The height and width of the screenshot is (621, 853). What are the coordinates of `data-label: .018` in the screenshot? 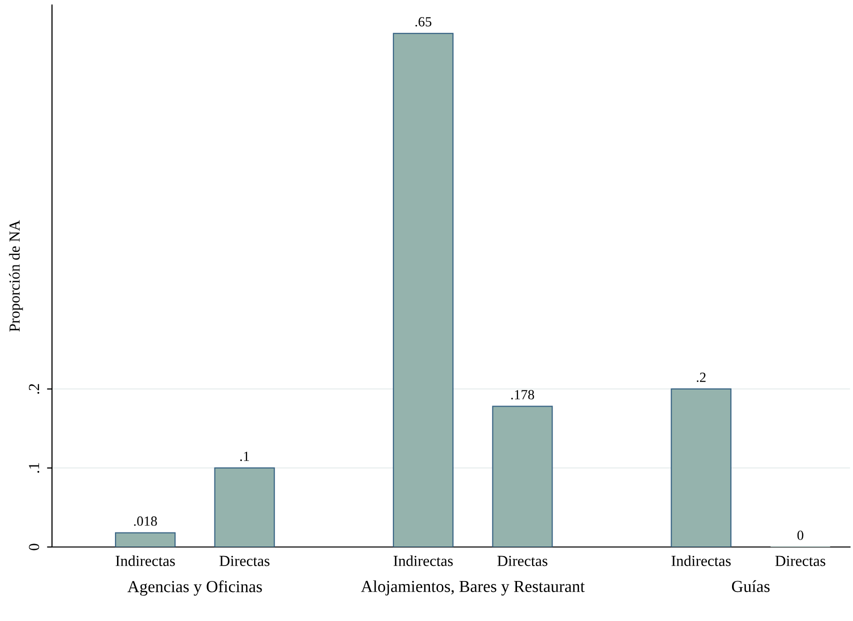 It's located at (145, 521).